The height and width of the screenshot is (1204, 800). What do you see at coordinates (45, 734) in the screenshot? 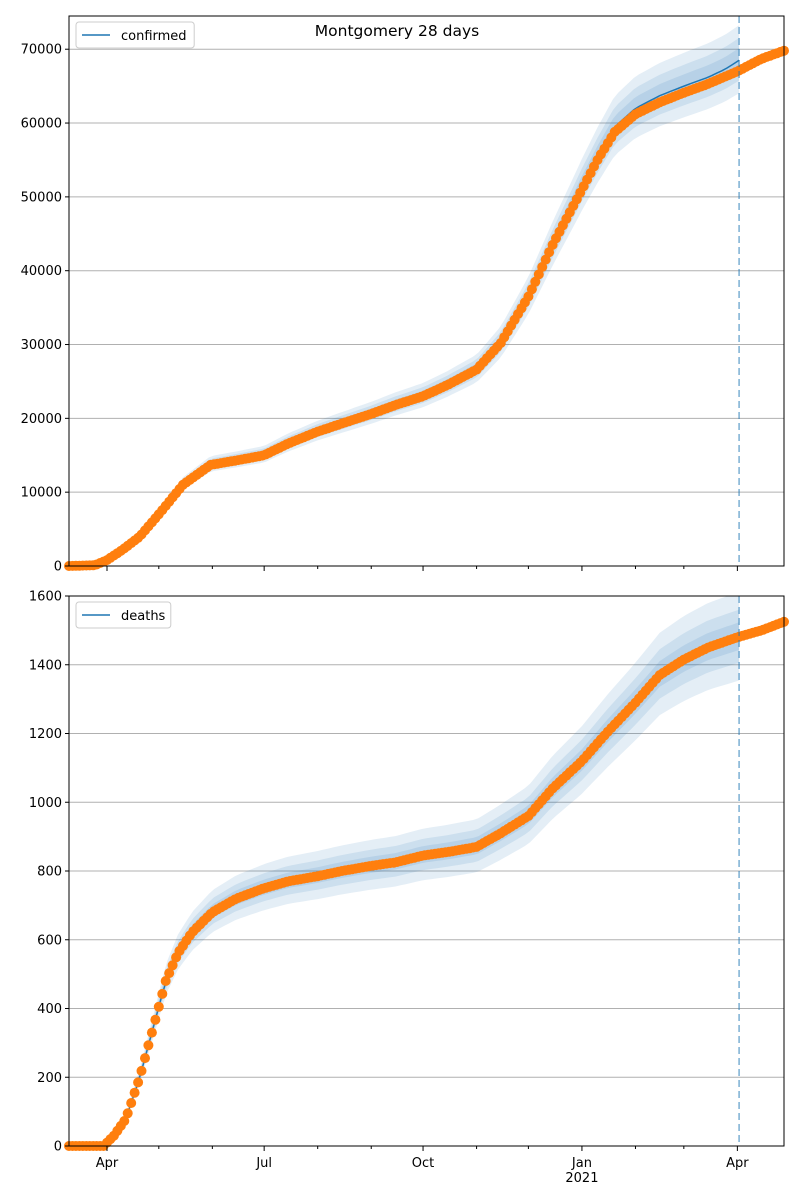
I see `y-tick-label: 1200` at bounding box center [45, 734].